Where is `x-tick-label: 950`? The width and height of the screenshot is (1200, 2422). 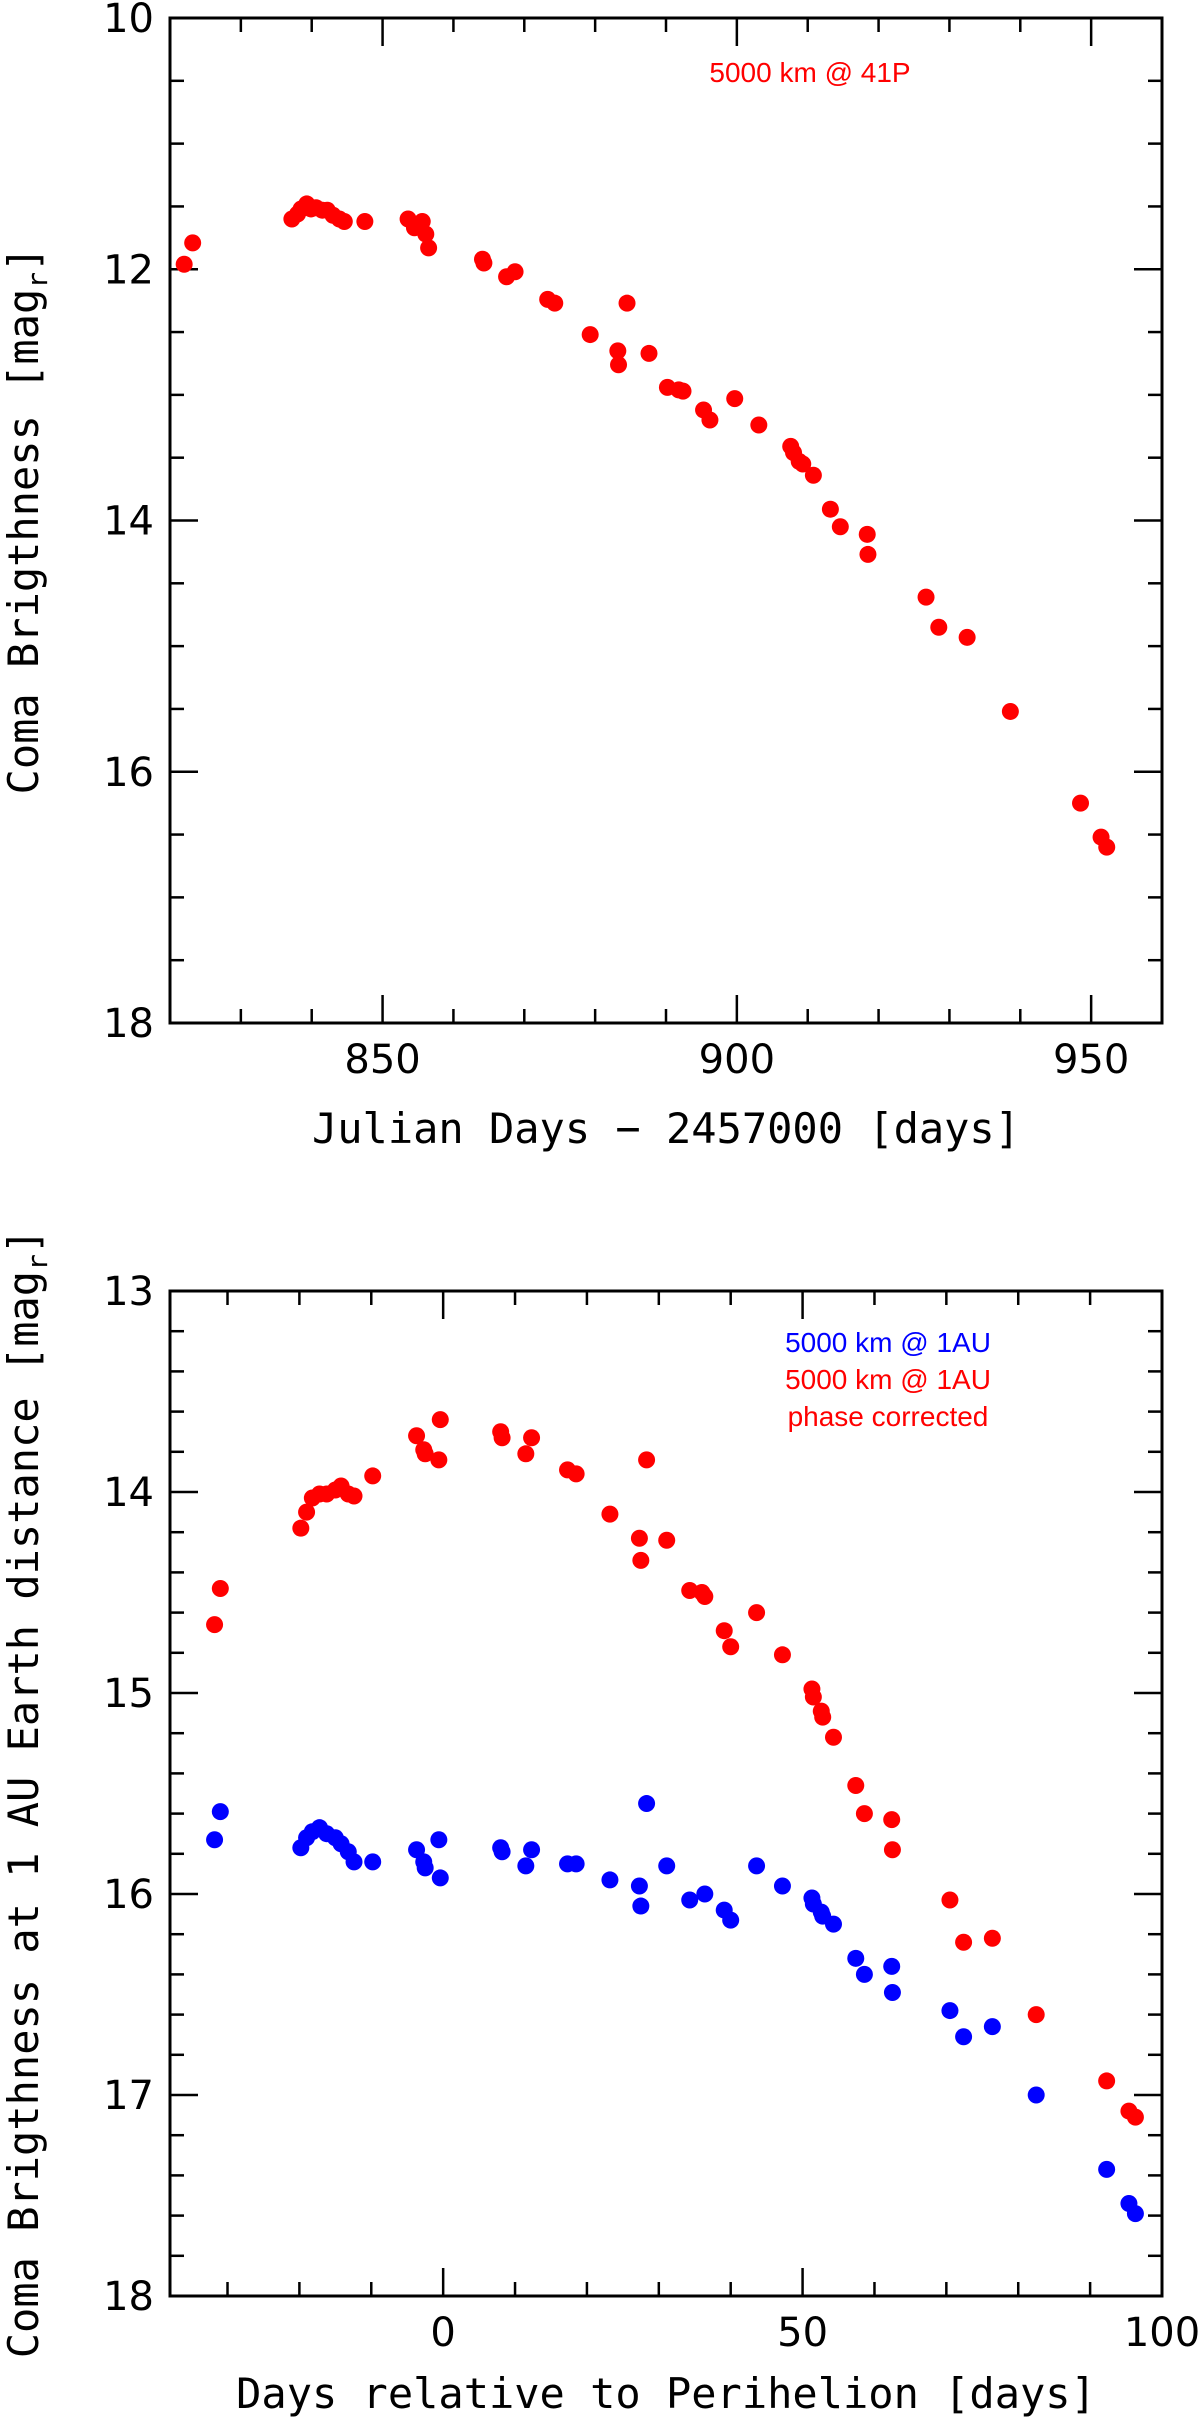 x-tick-label: 950 is located at coordinates (1091, 1060).